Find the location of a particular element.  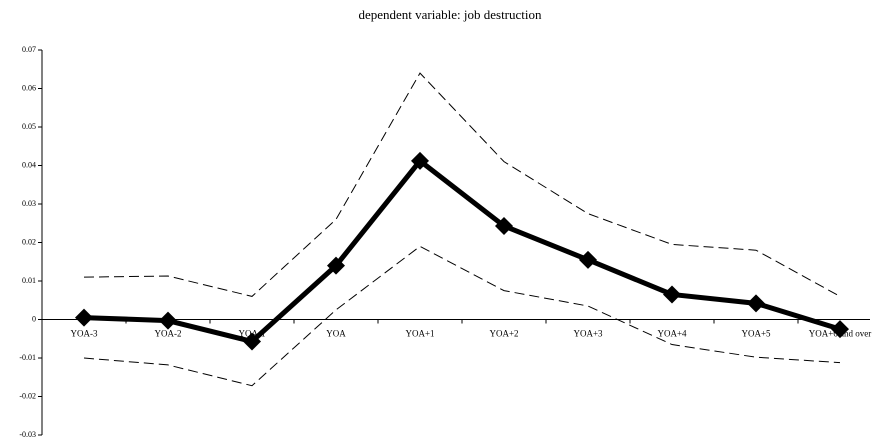

x-tick-label: YOA+3 is located at coordinates (588, 334).